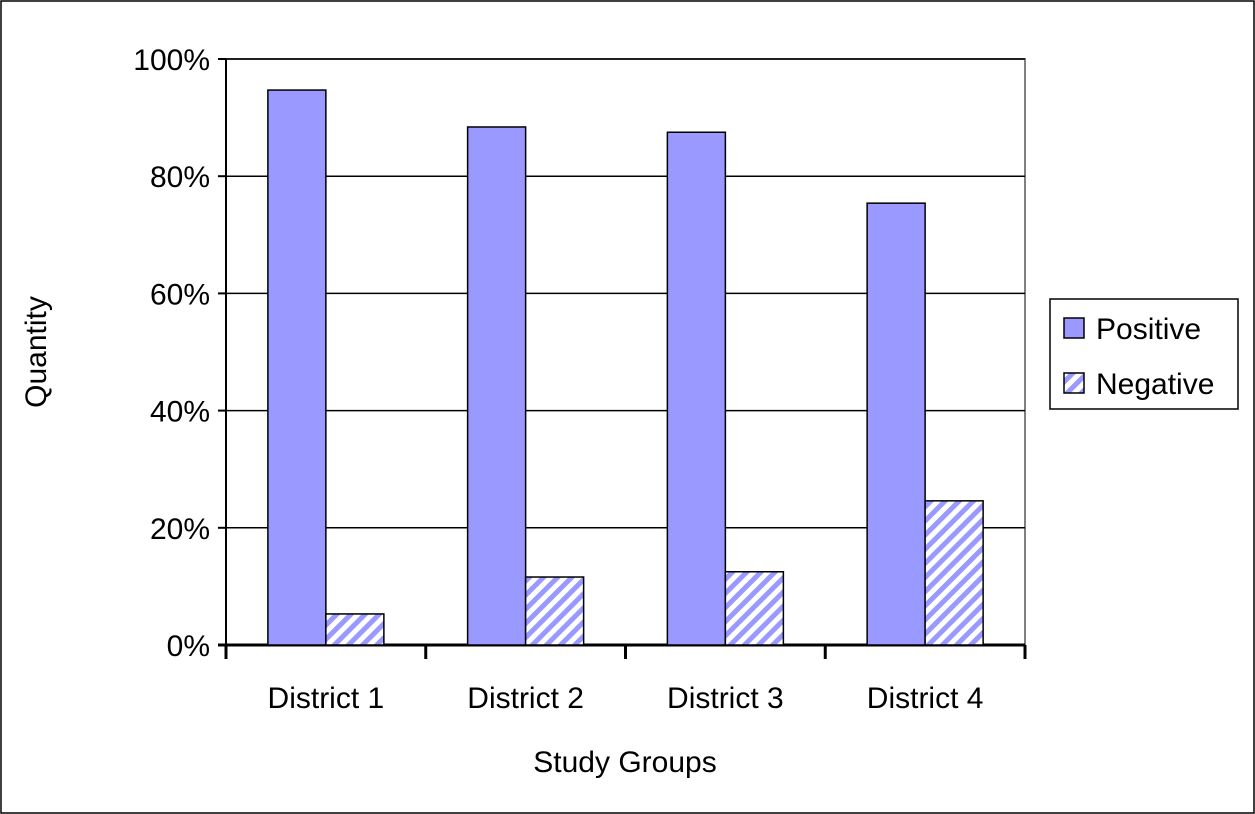 Image resolution: width=1255 pixels, height=814 pixels. What do you see at coordinates (1155, 384) in the screenshot?
I see `legend-label-negative: Negative` at bounding box center [1155, 384].